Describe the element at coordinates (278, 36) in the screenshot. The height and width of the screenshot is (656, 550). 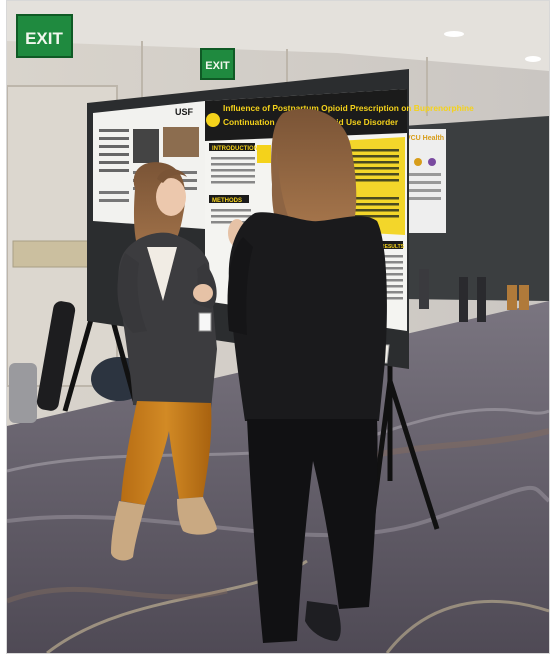
I see `ceiling` at that location.